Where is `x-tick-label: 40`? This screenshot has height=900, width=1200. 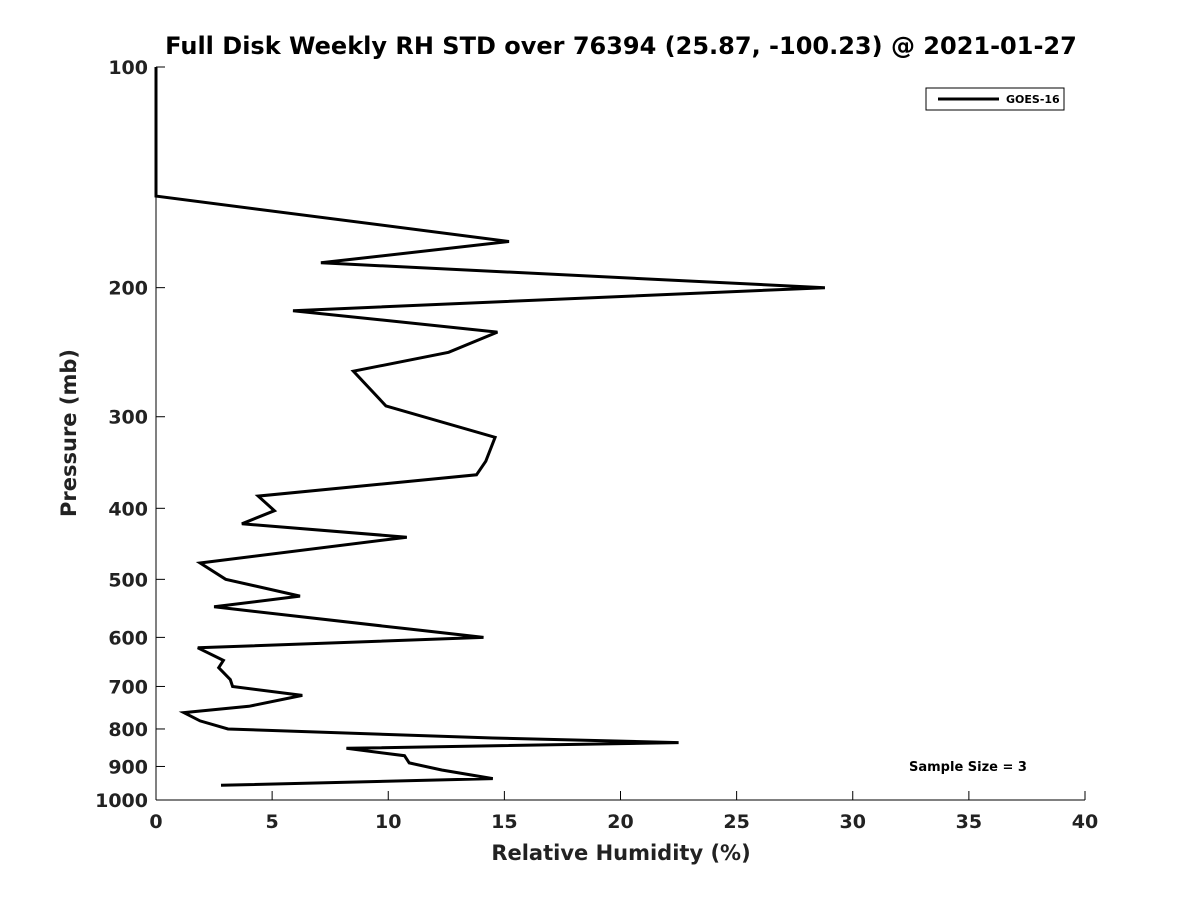
x-tick-label: 40 is located at coordinates (1085, 822).